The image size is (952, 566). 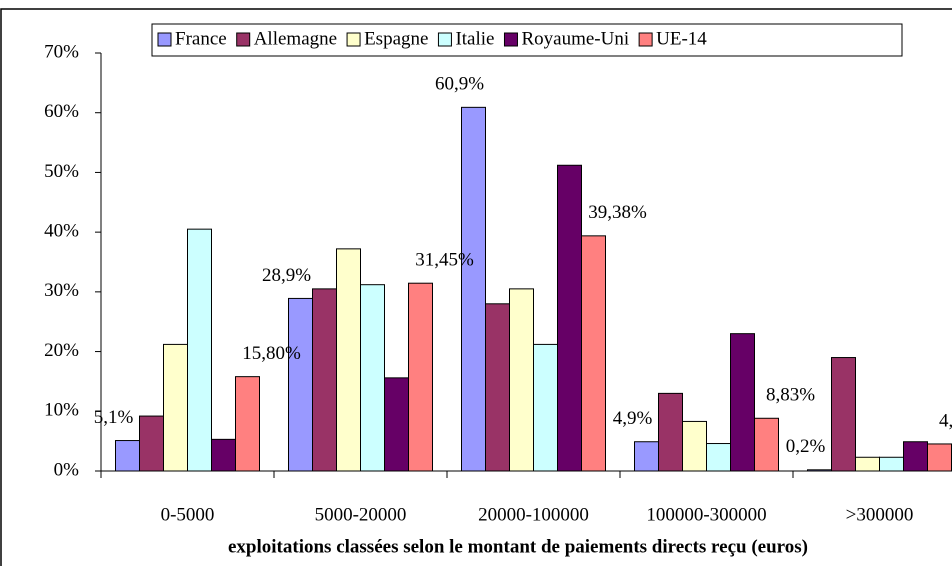 I want to click on data-label: 8,83%, so click(x=790, y=395).